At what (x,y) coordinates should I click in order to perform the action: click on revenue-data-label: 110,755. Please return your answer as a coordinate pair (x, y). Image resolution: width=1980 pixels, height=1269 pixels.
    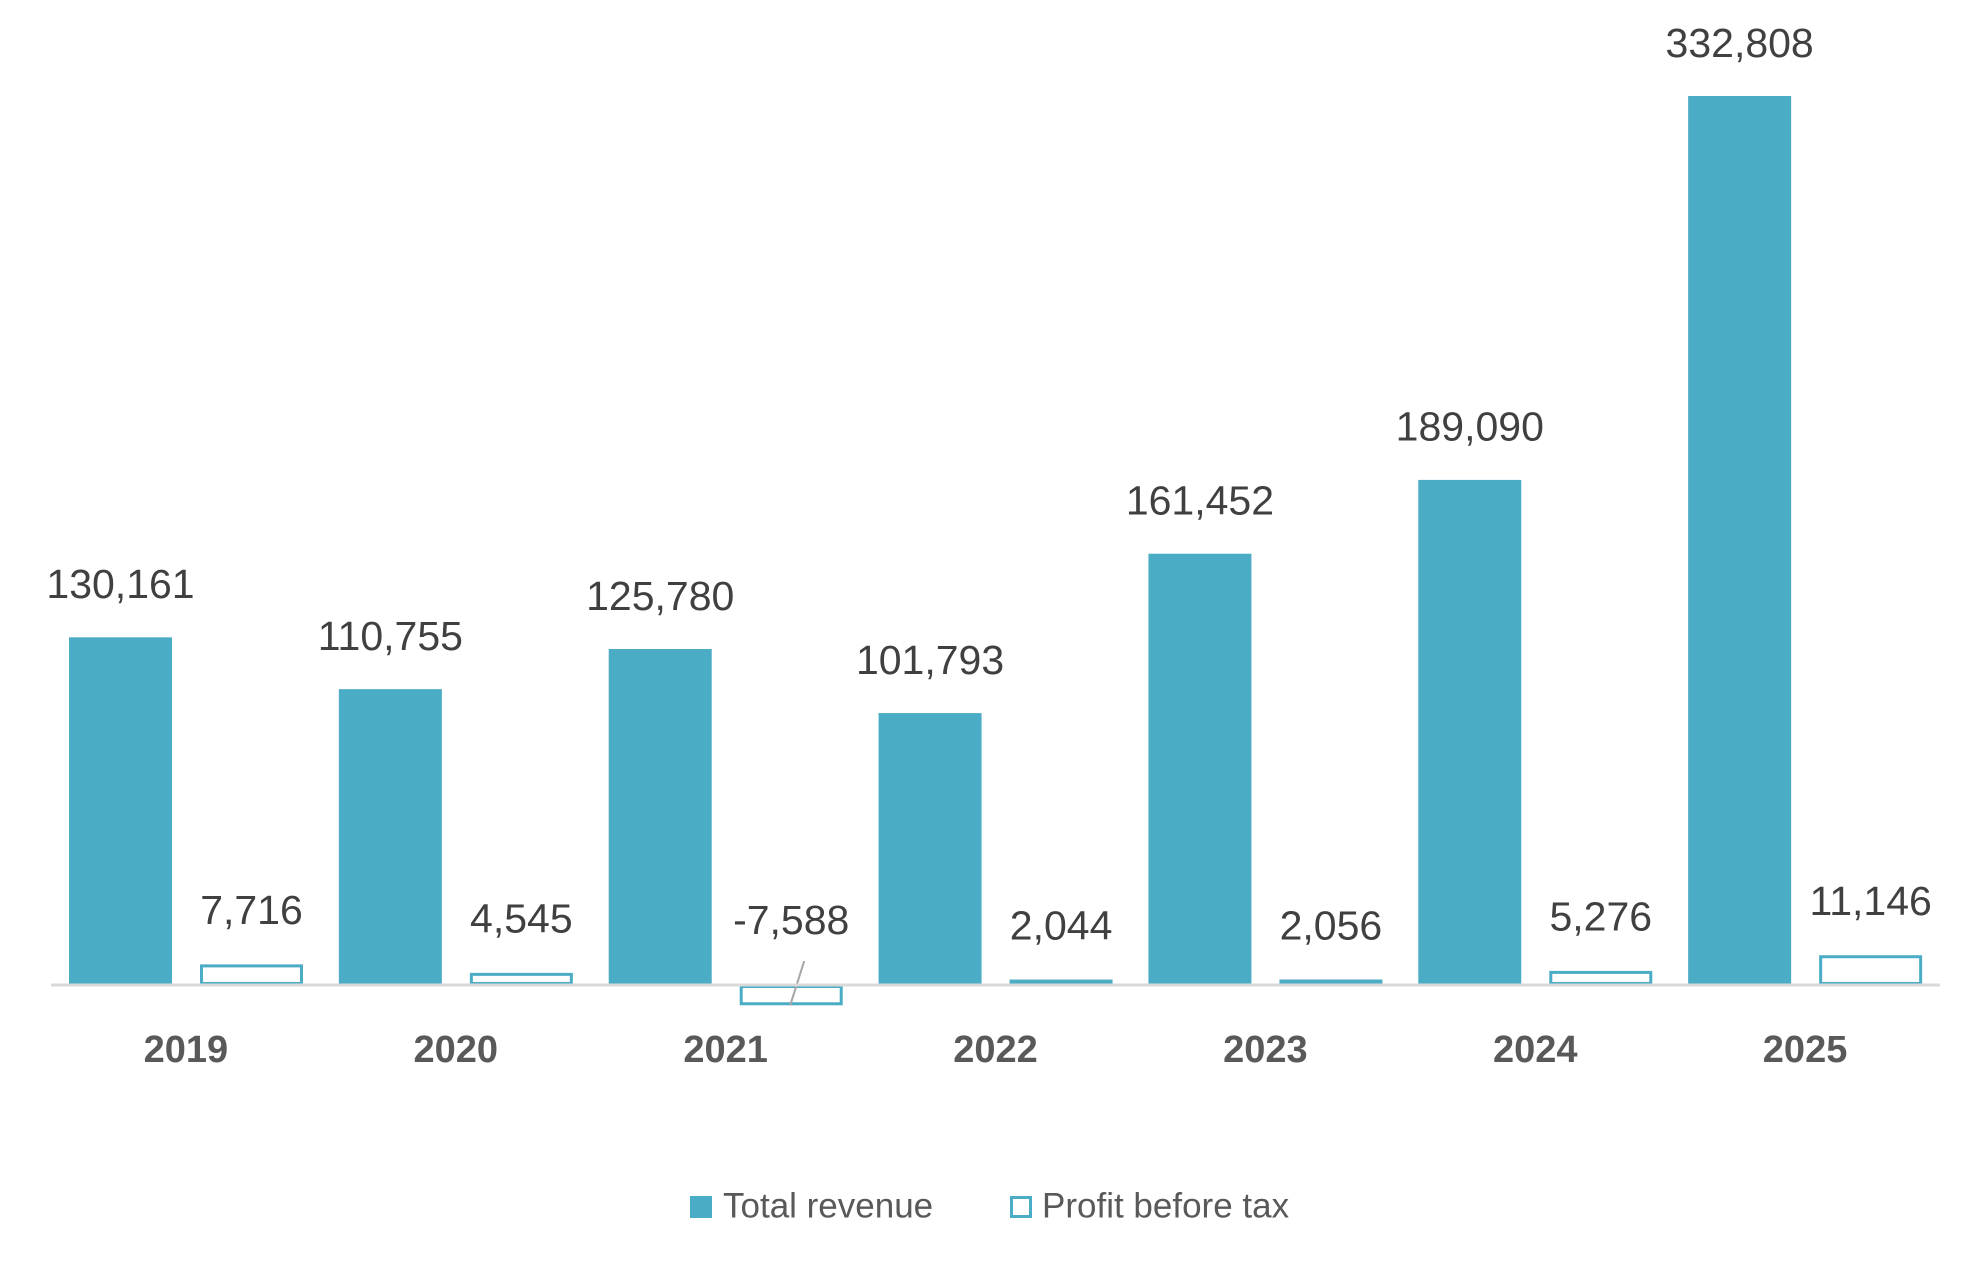
    Looking at the image, I should click on (390, 636).